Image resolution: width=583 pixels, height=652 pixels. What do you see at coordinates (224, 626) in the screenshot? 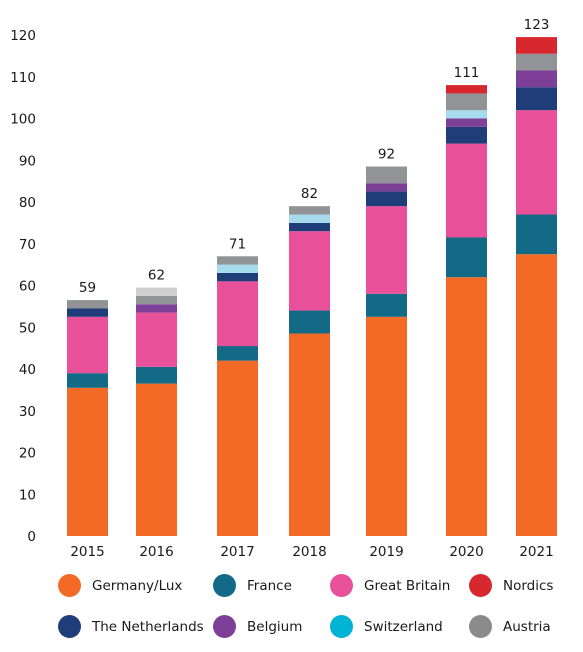
I see `legend-swatch-belgium` at bounding box center [224, 626].